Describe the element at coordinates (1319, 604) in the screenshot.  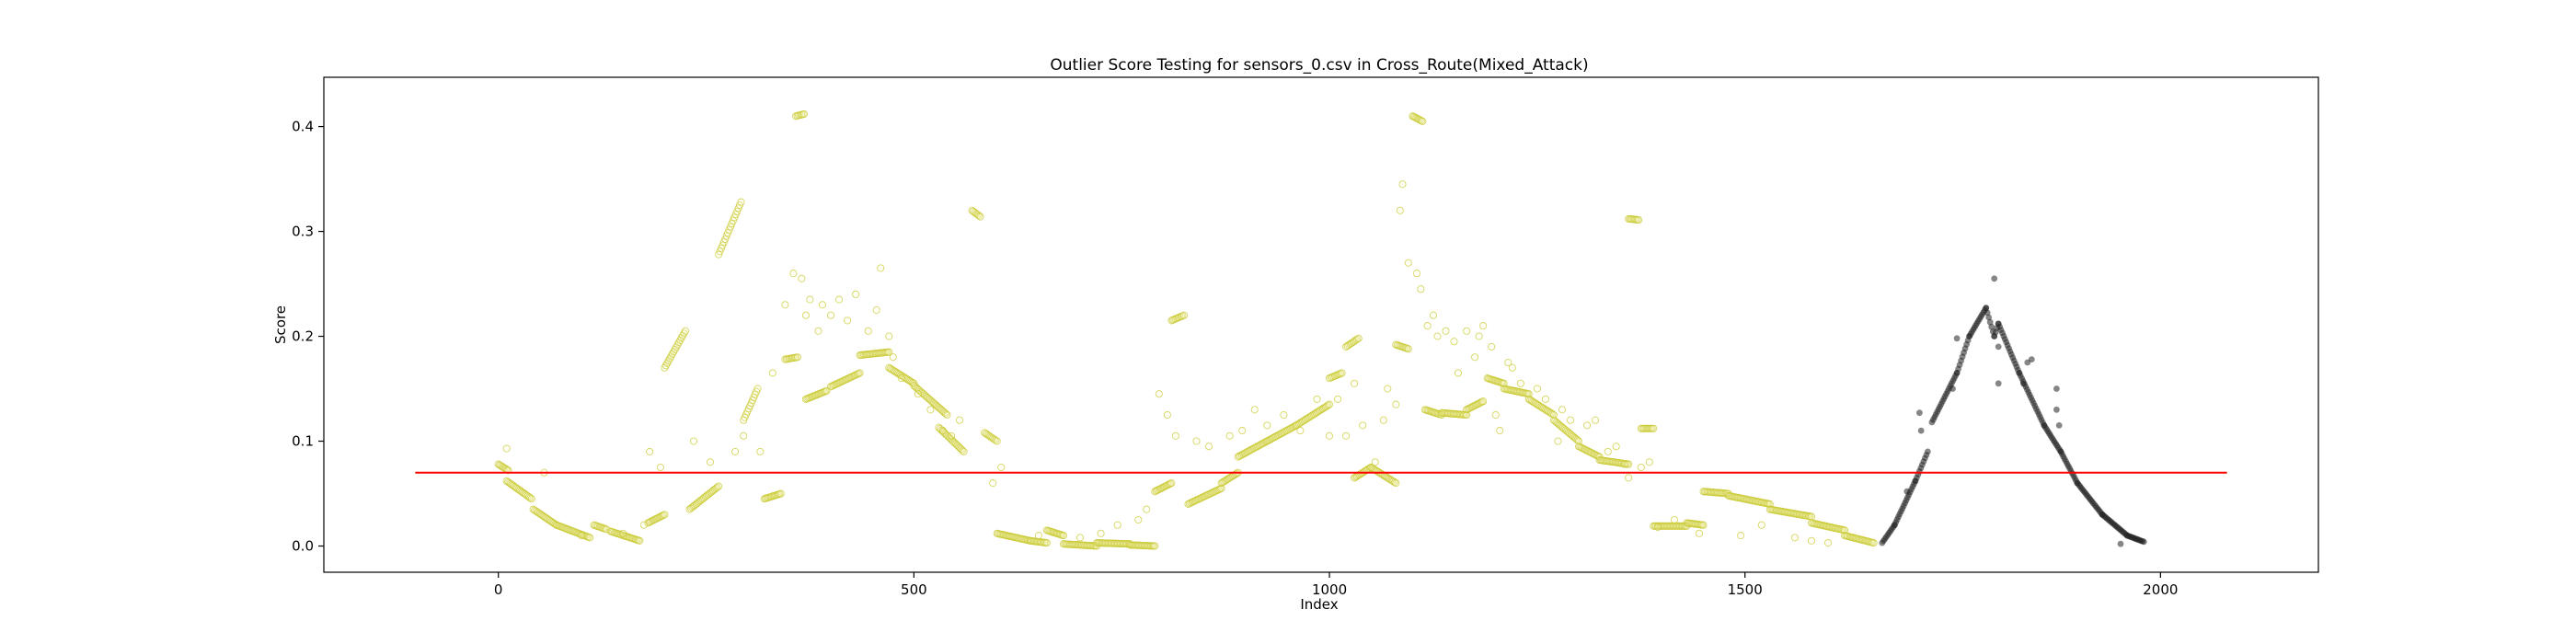
I see `x-axis-label: Index` at that location.